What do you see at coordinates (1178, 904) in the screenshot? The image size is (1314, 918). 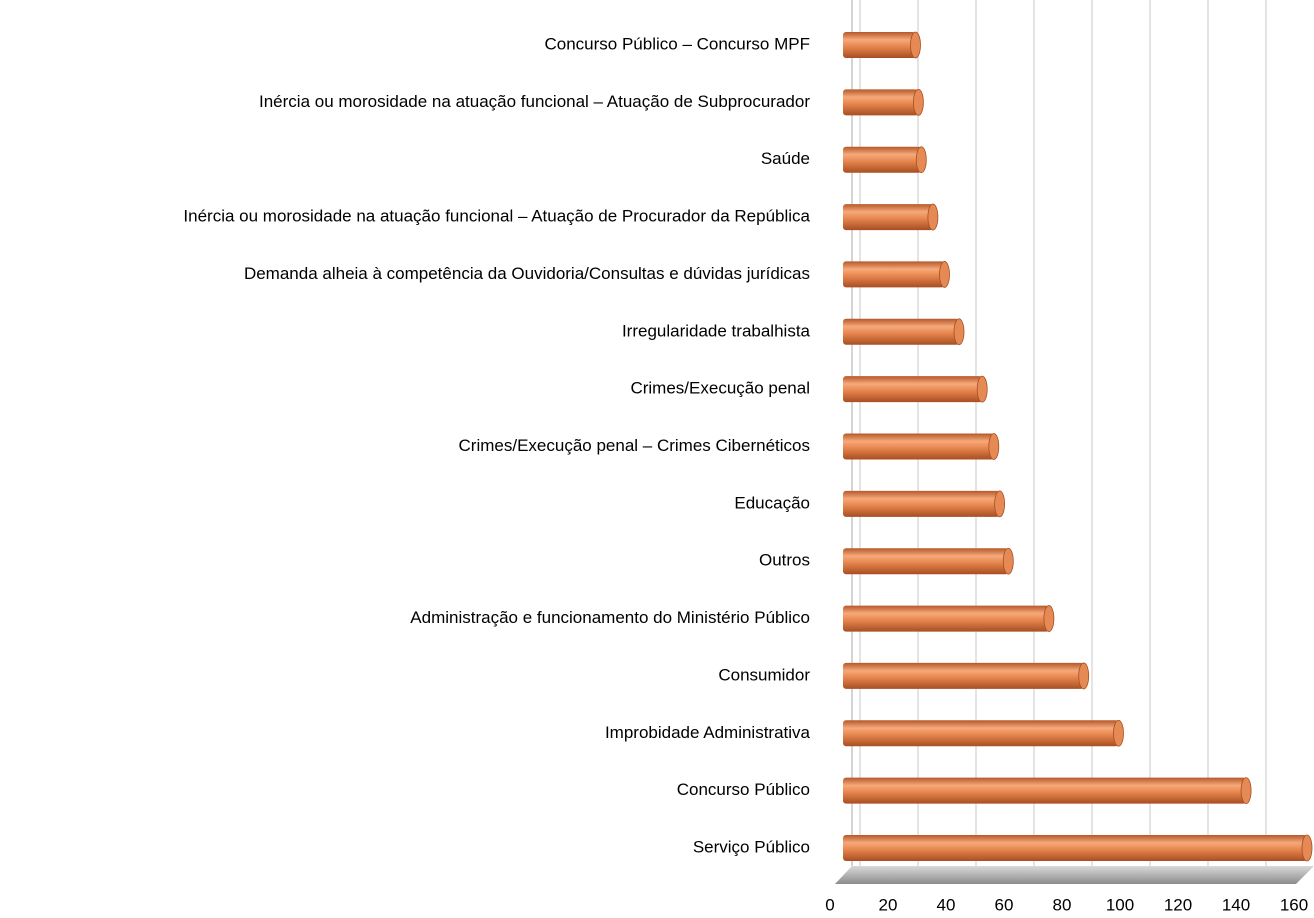 I see `x-tick-label: 120` at bounding box center [1178, 904].